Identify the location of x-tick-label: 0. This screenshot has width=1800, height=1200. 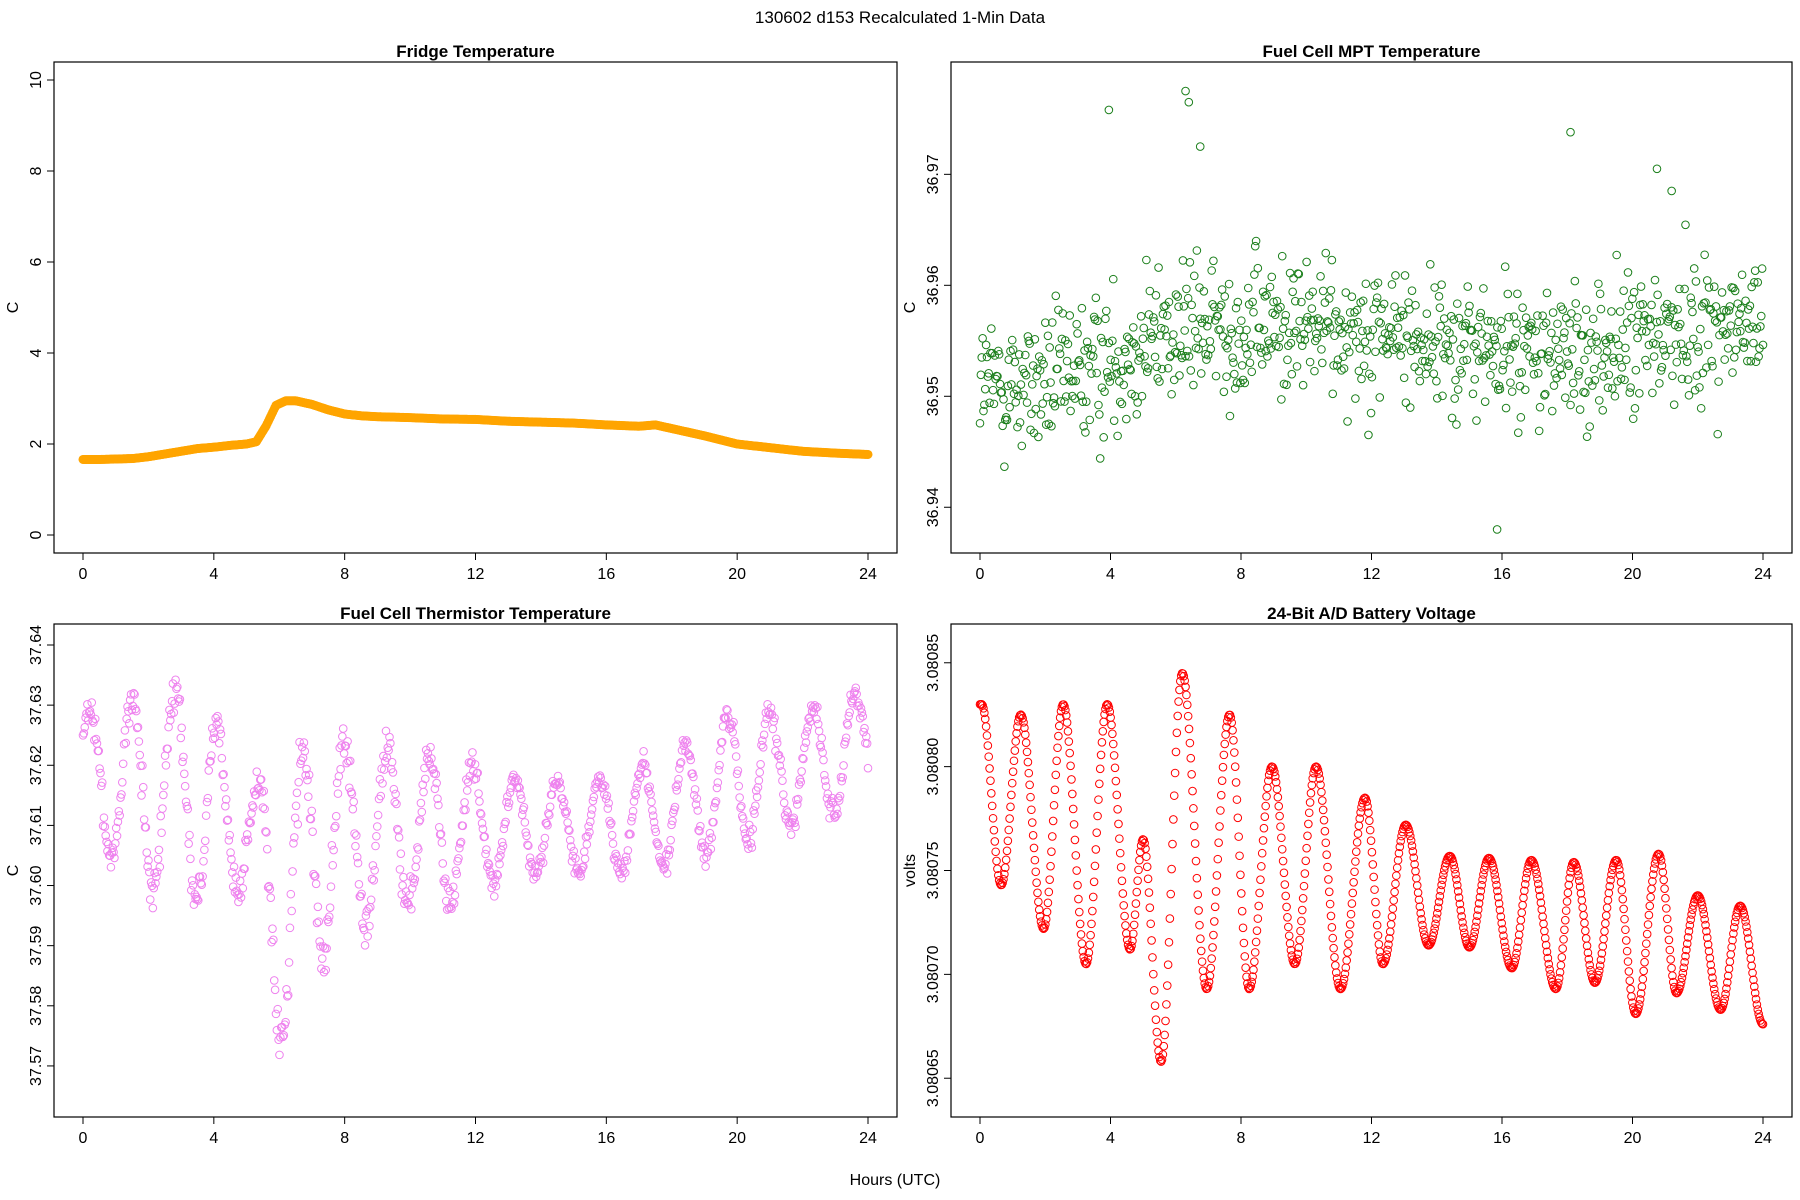
(980, 574).